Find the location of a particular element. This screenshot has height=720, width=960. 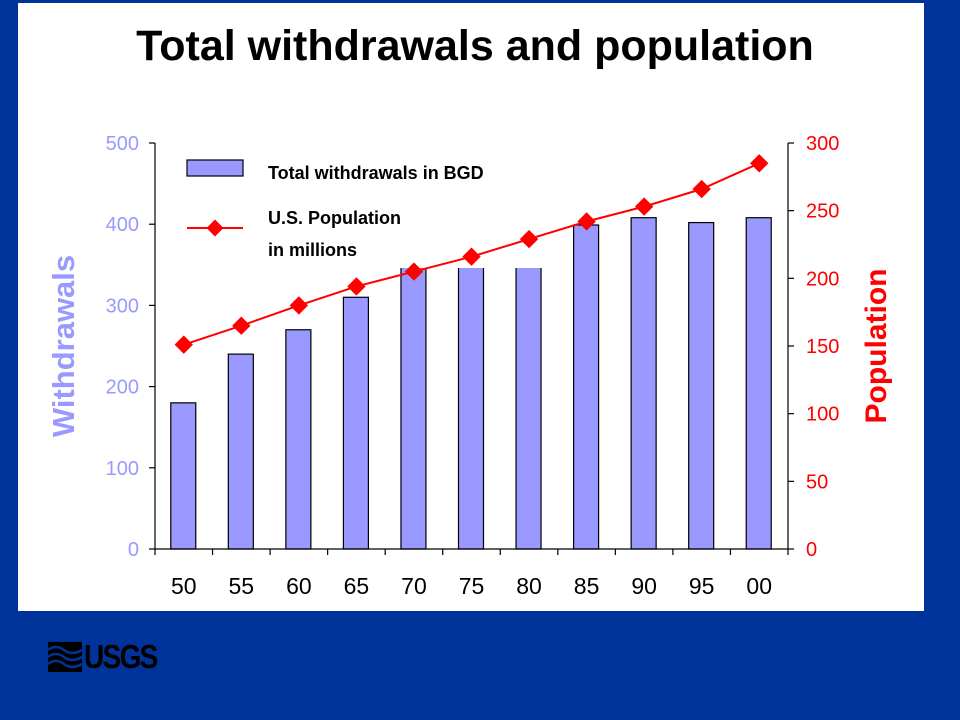

x-tick-label: 60 is located at coordinates (299, 586).